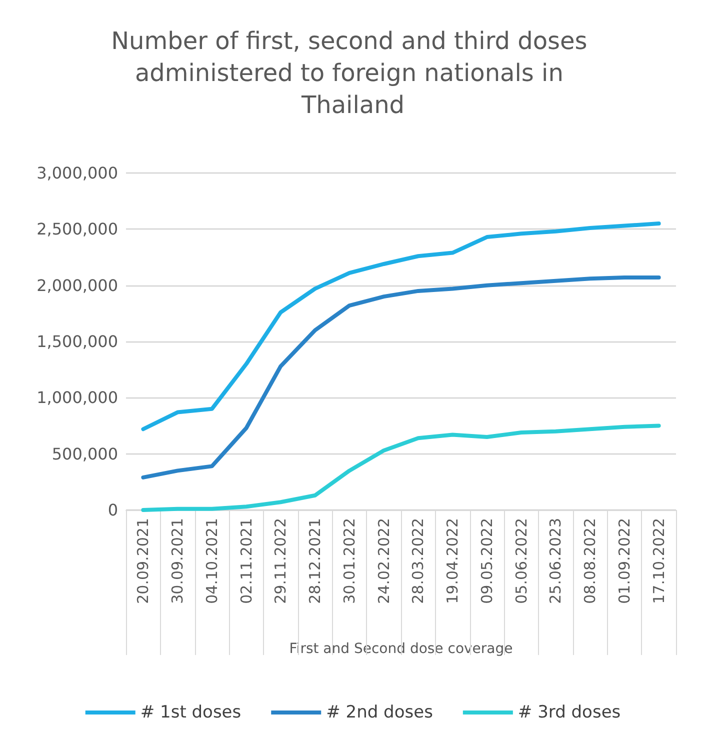  What do you see at coordinates (85, 454) in the screenshot?
I see `y-tick-label: 500,000` at bounding box center [85, 454].